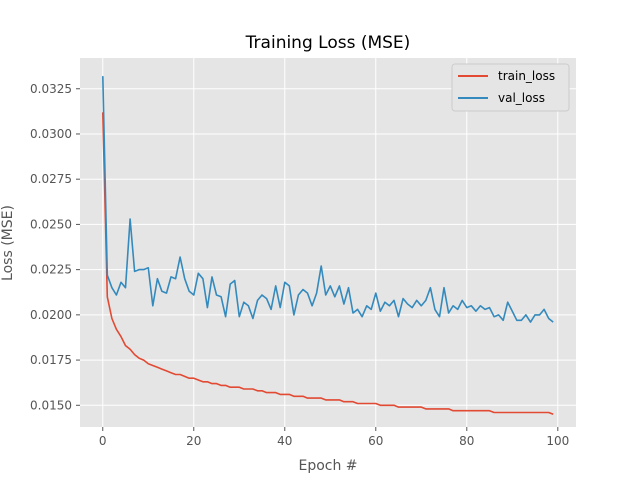  What do you see at coordinates (557, 441) in the screenshot?
I see `x-tick-label: 100` at bounding box center [557, 441].